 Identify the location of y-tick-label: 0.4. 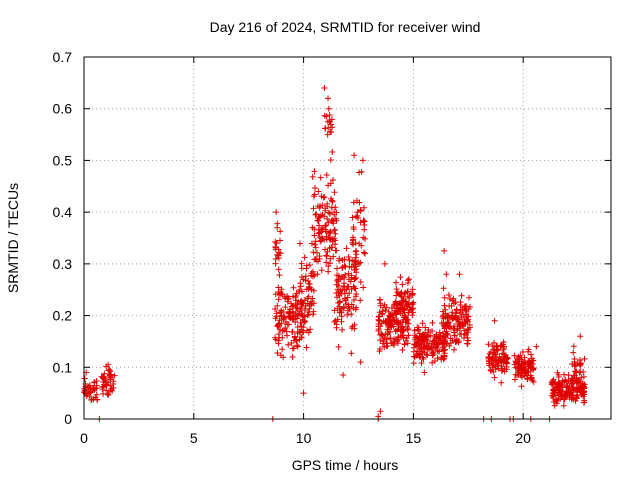
(63, 212).